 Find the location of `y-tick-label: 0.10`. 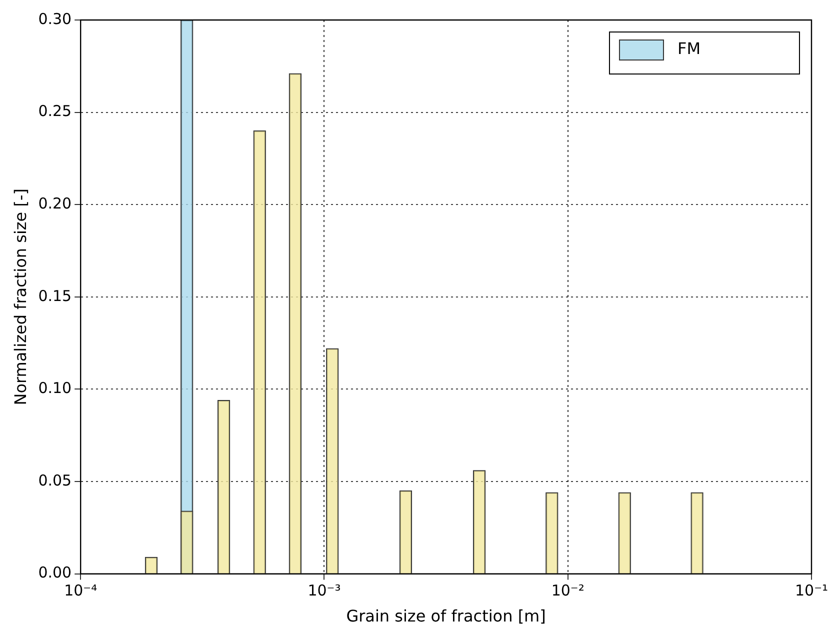

y-tick-label: 0.10 is located at coordinates (55, 388).